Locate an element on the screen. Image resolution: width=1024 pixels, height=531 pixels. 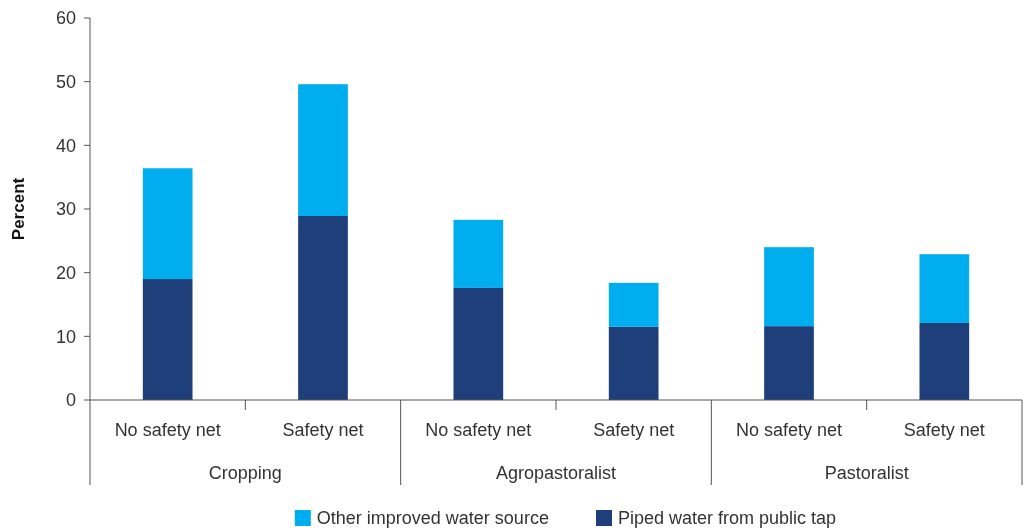
text: Cropping is located at coordinates (245, 473).